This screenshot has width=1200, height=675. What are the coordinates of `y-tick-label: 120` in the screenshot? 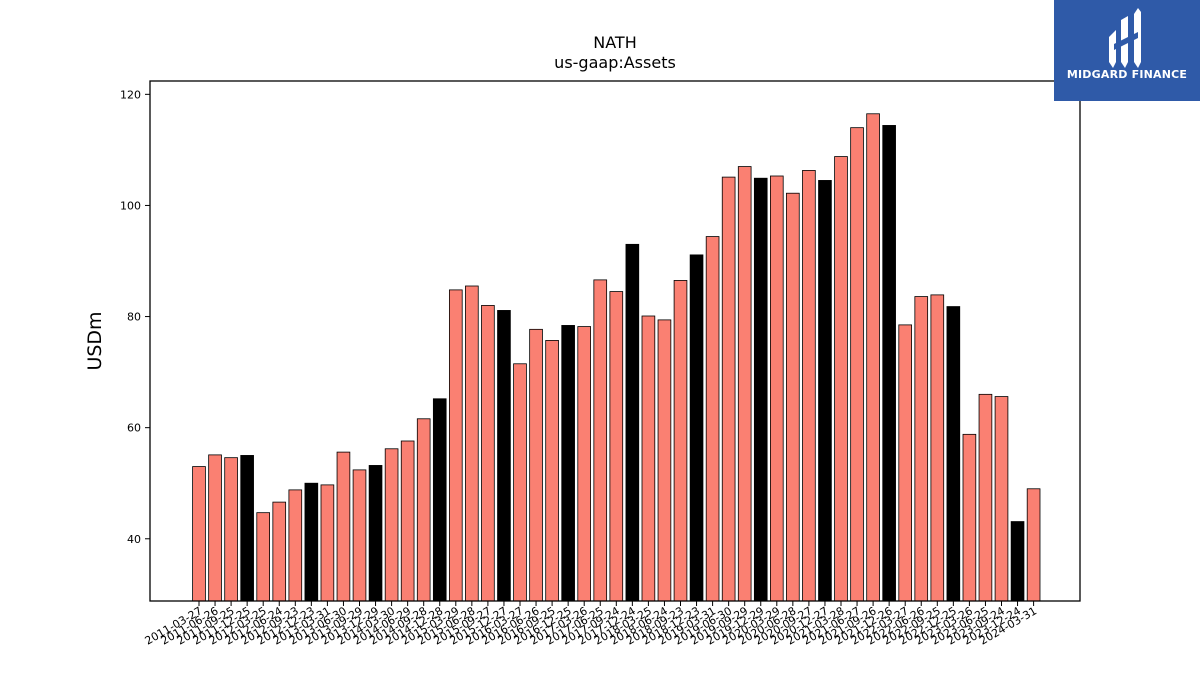 It's located at (130, 94).